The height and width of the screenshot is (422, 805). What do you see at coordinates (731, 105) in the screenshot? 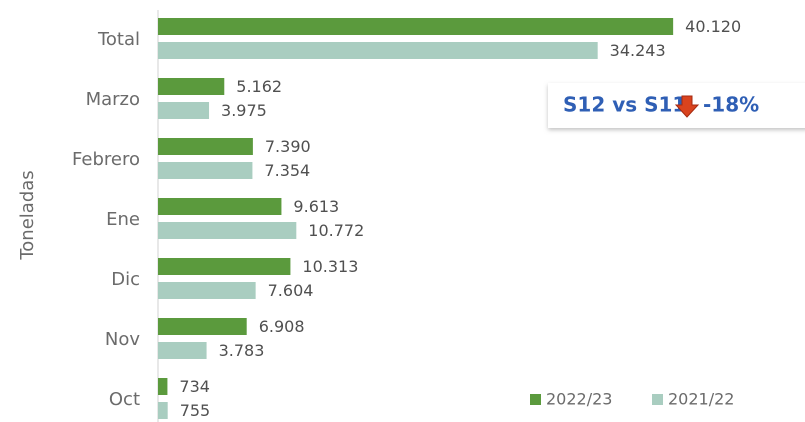
I see `annotation-change: -18%` at bounding box center [731, 105].